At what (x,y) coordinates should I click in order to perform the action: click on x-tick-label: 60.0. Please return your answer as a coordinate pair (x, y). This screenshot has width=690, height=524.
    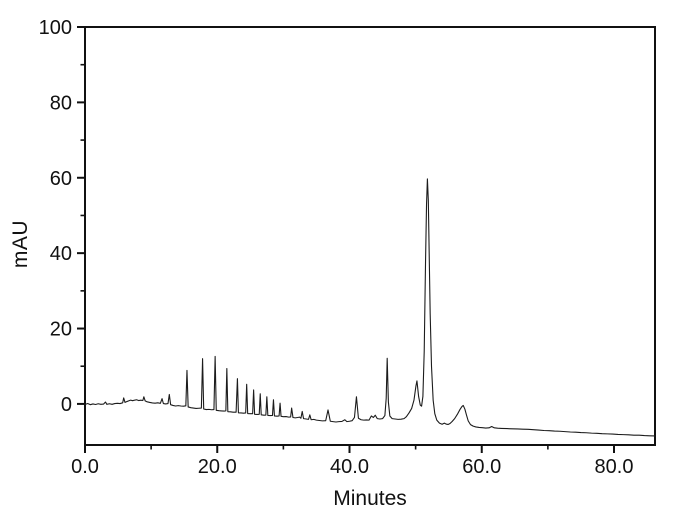
    Looking at the image, I should click on (481, 467).